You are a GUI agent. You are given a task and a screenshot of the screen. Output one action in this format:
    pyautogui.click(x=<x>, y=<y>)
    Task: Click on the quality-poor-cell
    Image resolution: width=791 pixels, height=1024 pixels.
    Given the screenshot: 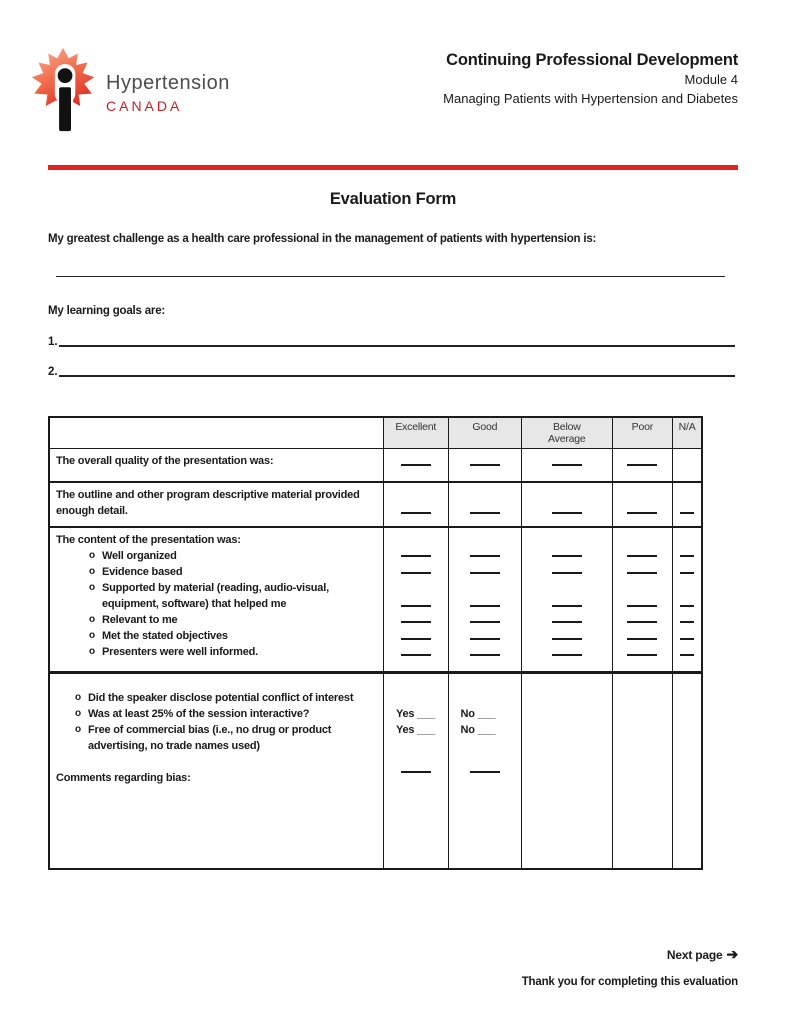 What is the action you would take?
    pyautogui.click(x=642, y=465)
    